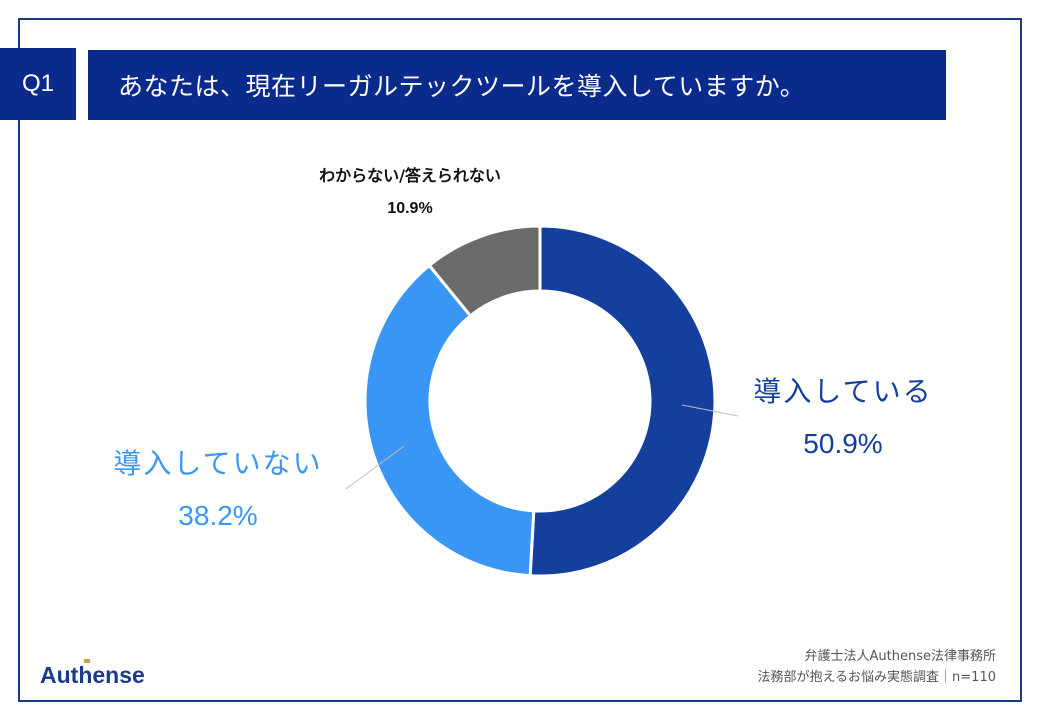  Describe the element at coordinates (843, 415) in the screenshot. I see `slice-label-introduced: 導入している 50.9%` at that location.